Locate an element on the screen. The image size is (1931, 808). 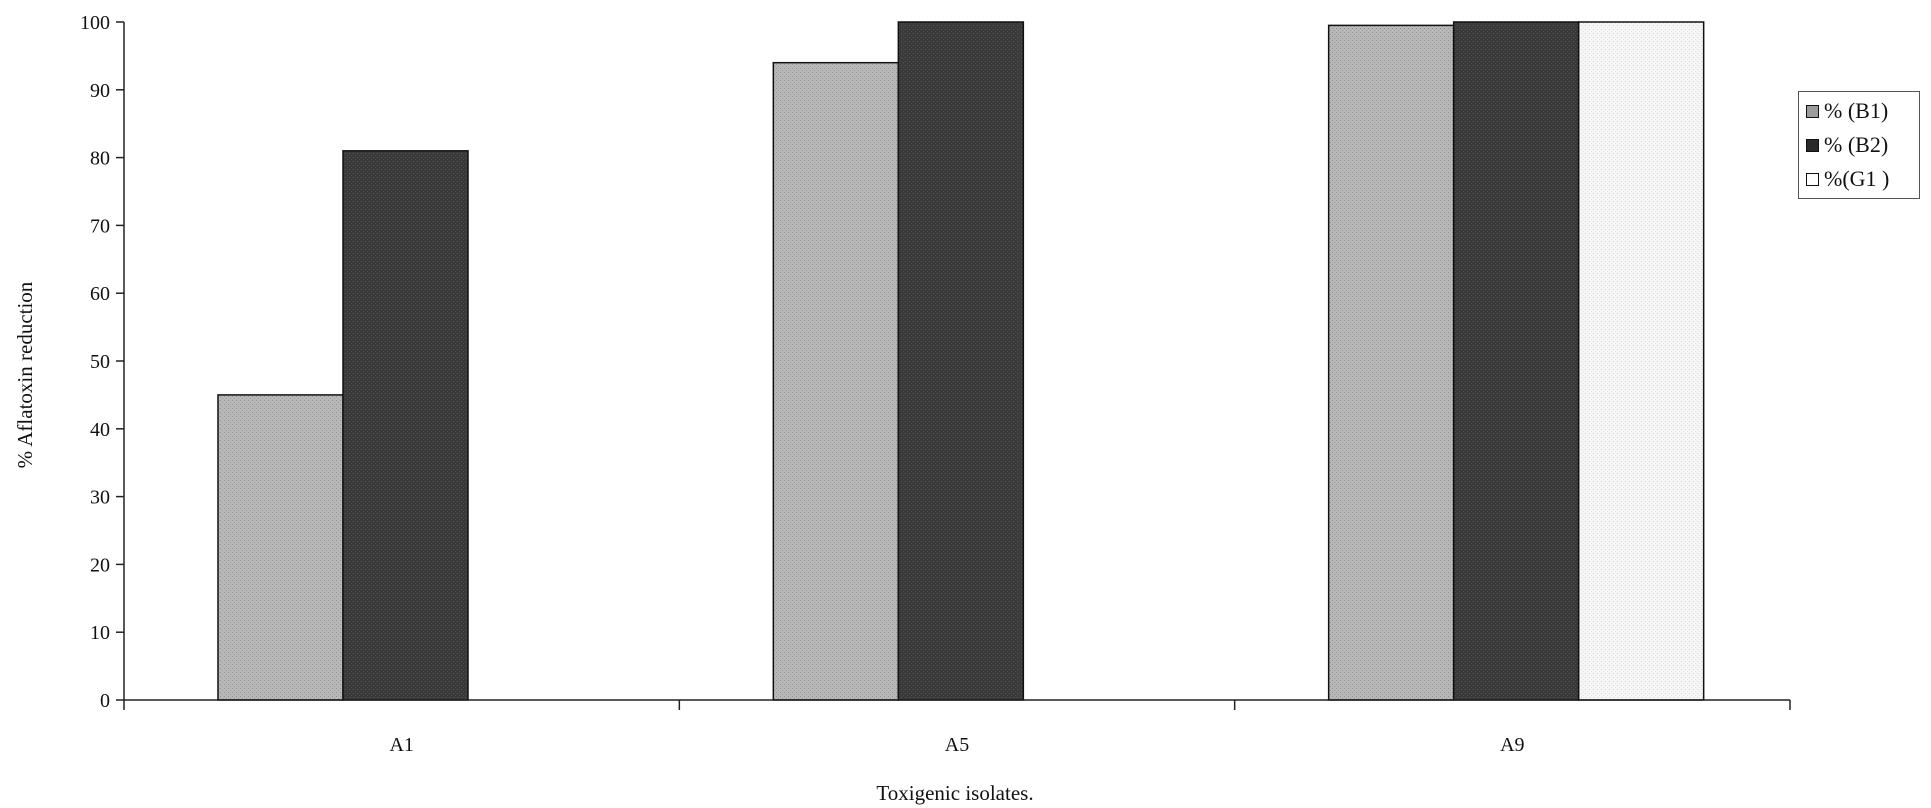
x-ticks: A1 A5 A9 is located at coordinates (957, 728).